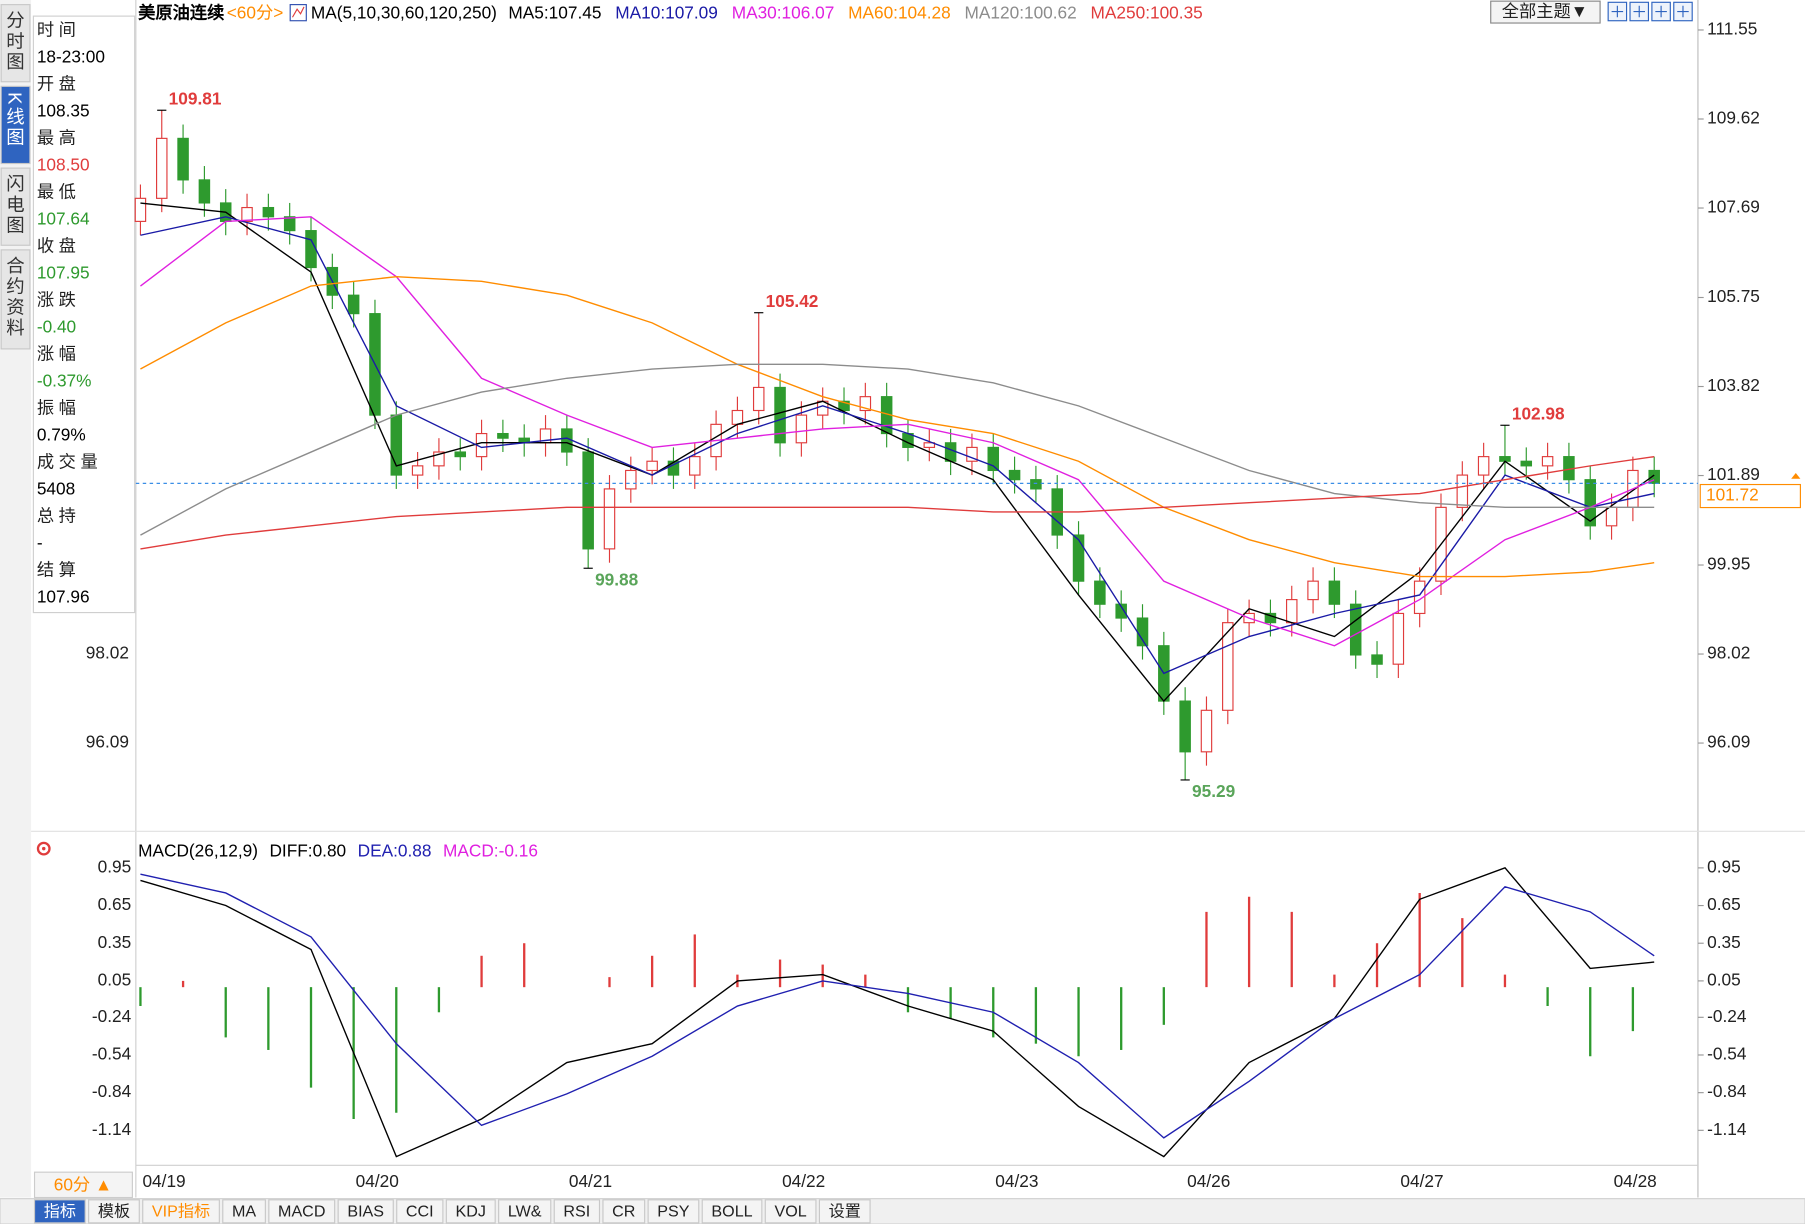  Describe the element at coordinates (1727, 1129) in the screenshot. I see `y-tick-label: -1.14` at that location.